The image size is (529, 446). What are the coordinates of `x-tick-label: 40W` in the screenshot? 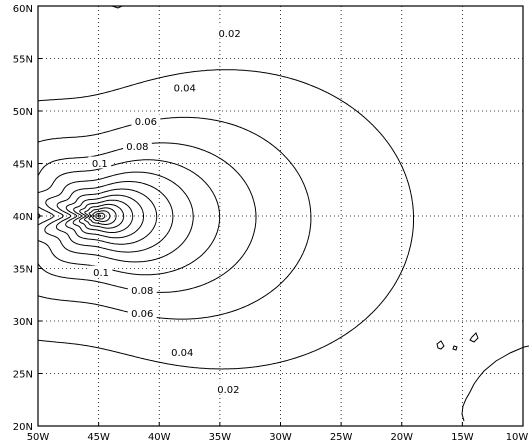 It's located at (159, 437).